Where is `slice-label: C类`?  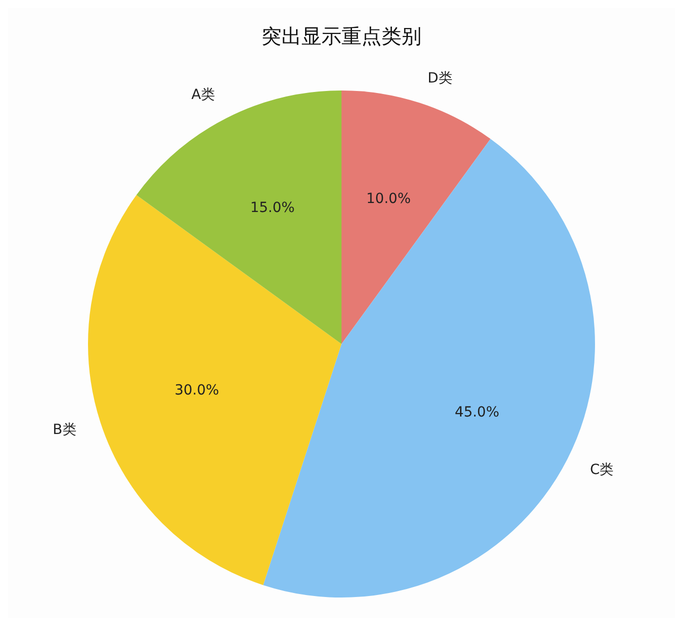
slice-label: C类 is located at coordinates (602, 470).